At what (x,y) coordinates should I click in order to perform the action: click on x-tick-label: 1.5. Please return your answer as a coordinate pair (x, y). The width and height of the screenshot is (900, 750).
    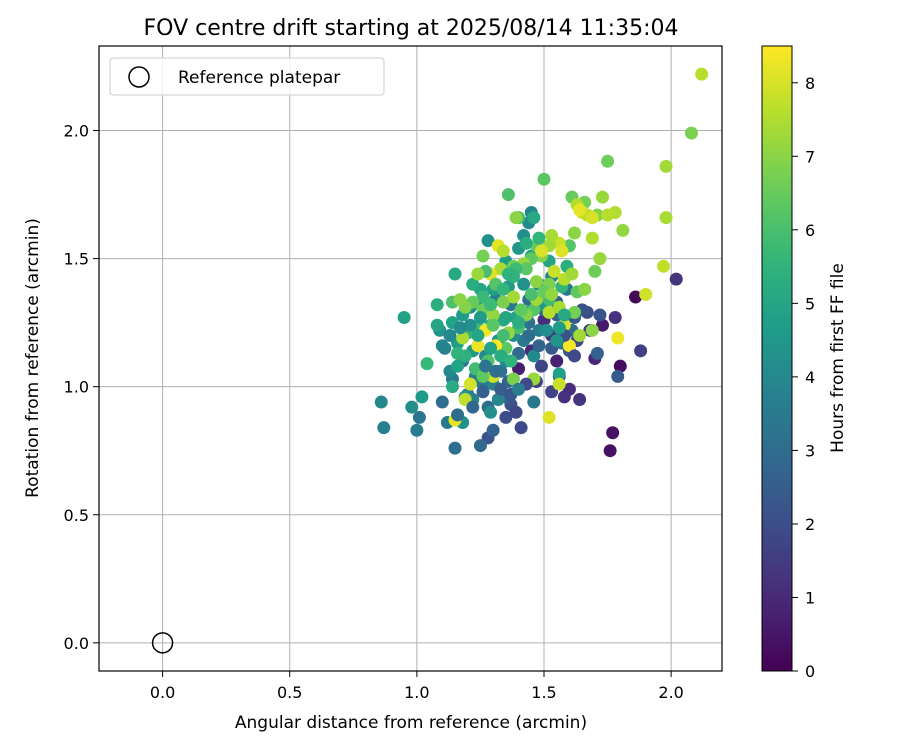
    Looking at the image, I should click on (543, 692).